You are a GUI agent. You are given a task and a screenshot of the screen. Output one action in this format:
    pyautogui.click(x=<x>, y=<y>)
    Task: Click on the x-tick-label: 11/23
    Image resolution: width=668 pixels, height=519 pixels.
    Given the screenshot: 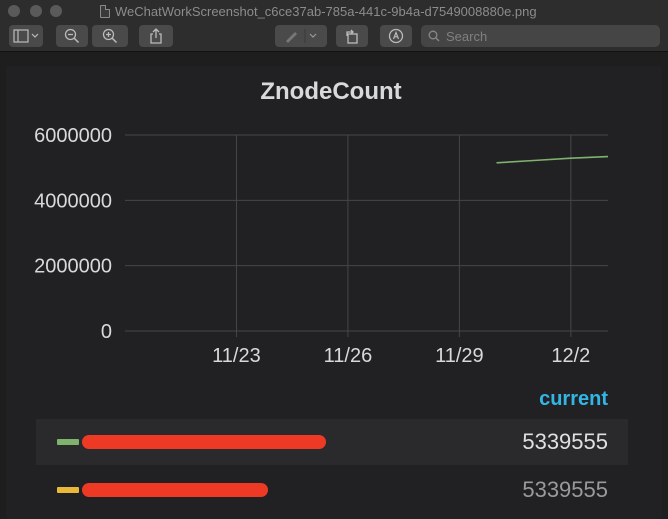 What is the action you would take?
    pyautogui.click(x=236, y=356)
    